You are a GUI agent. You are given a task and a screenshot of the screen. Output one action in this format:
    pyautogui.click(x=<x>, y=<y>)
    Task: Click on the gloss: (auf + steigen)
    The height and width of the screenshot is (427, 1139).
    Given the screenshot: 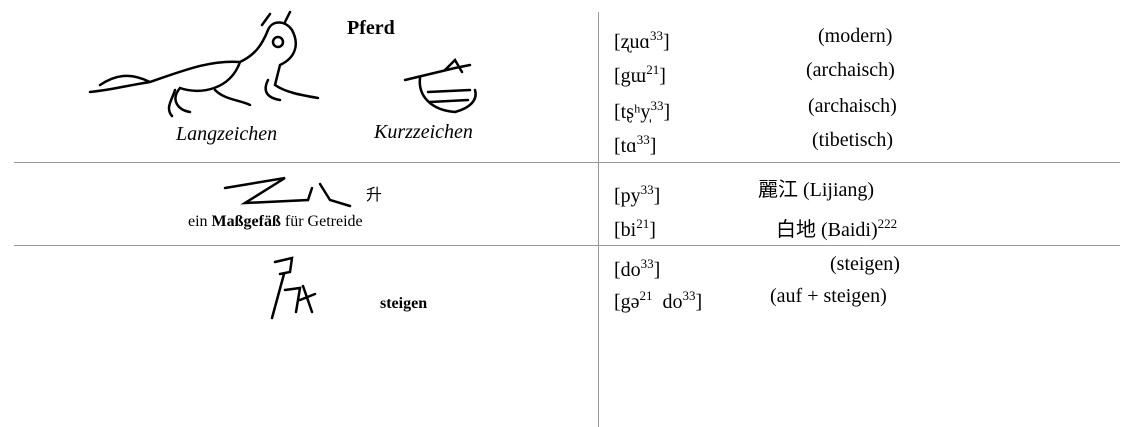 What is the action you would take?
    pyautogui.click(x=828, y=296)
    